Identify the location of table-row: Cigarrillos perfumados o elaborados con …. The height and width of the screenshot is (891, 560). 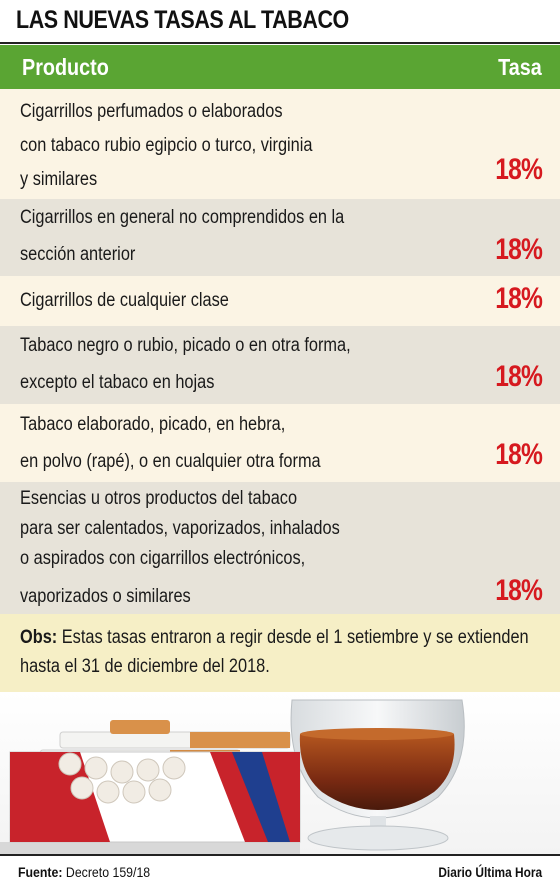
(280, 144).